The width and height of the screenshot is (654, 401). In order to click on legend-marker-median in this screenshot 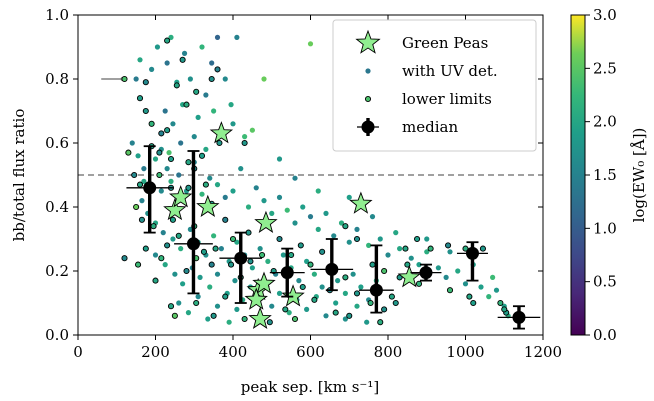, I will do `click(368, 127)`.